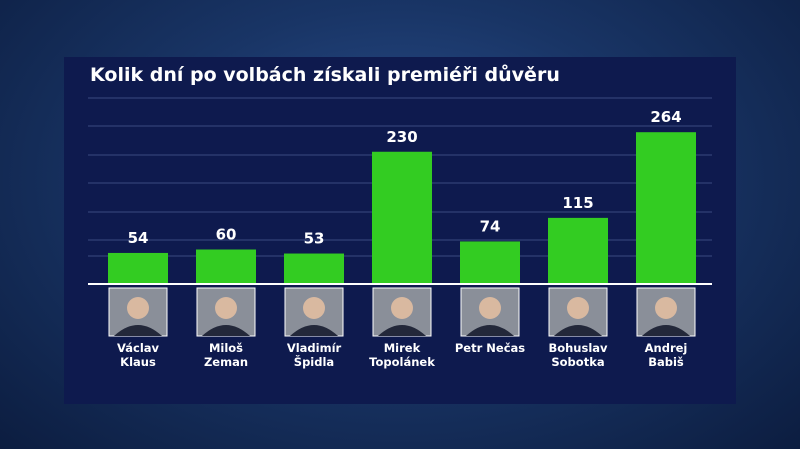 This screenshot has width=800, height=449. Describe the element at coordinates (314, 355) in the screenshot. I see `x-tick-label: Vladimír Špidla` at that location.